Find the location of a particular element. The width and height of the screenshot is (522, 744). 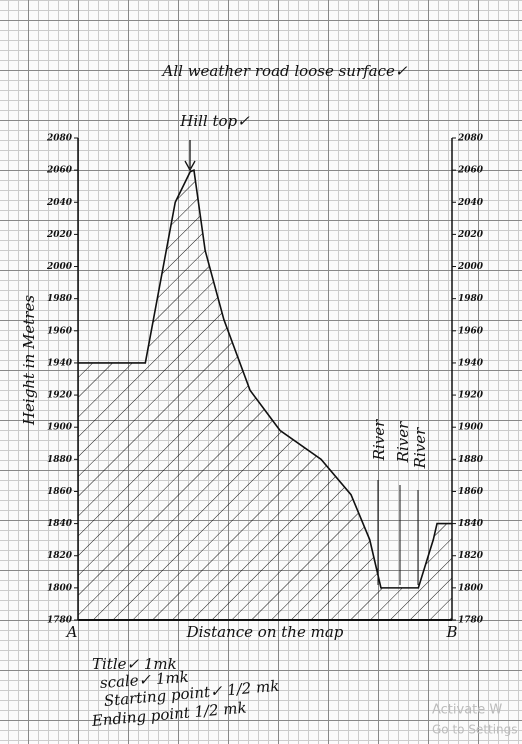

y-tick-label-right: 2060 is located at coordinates (470, 171).